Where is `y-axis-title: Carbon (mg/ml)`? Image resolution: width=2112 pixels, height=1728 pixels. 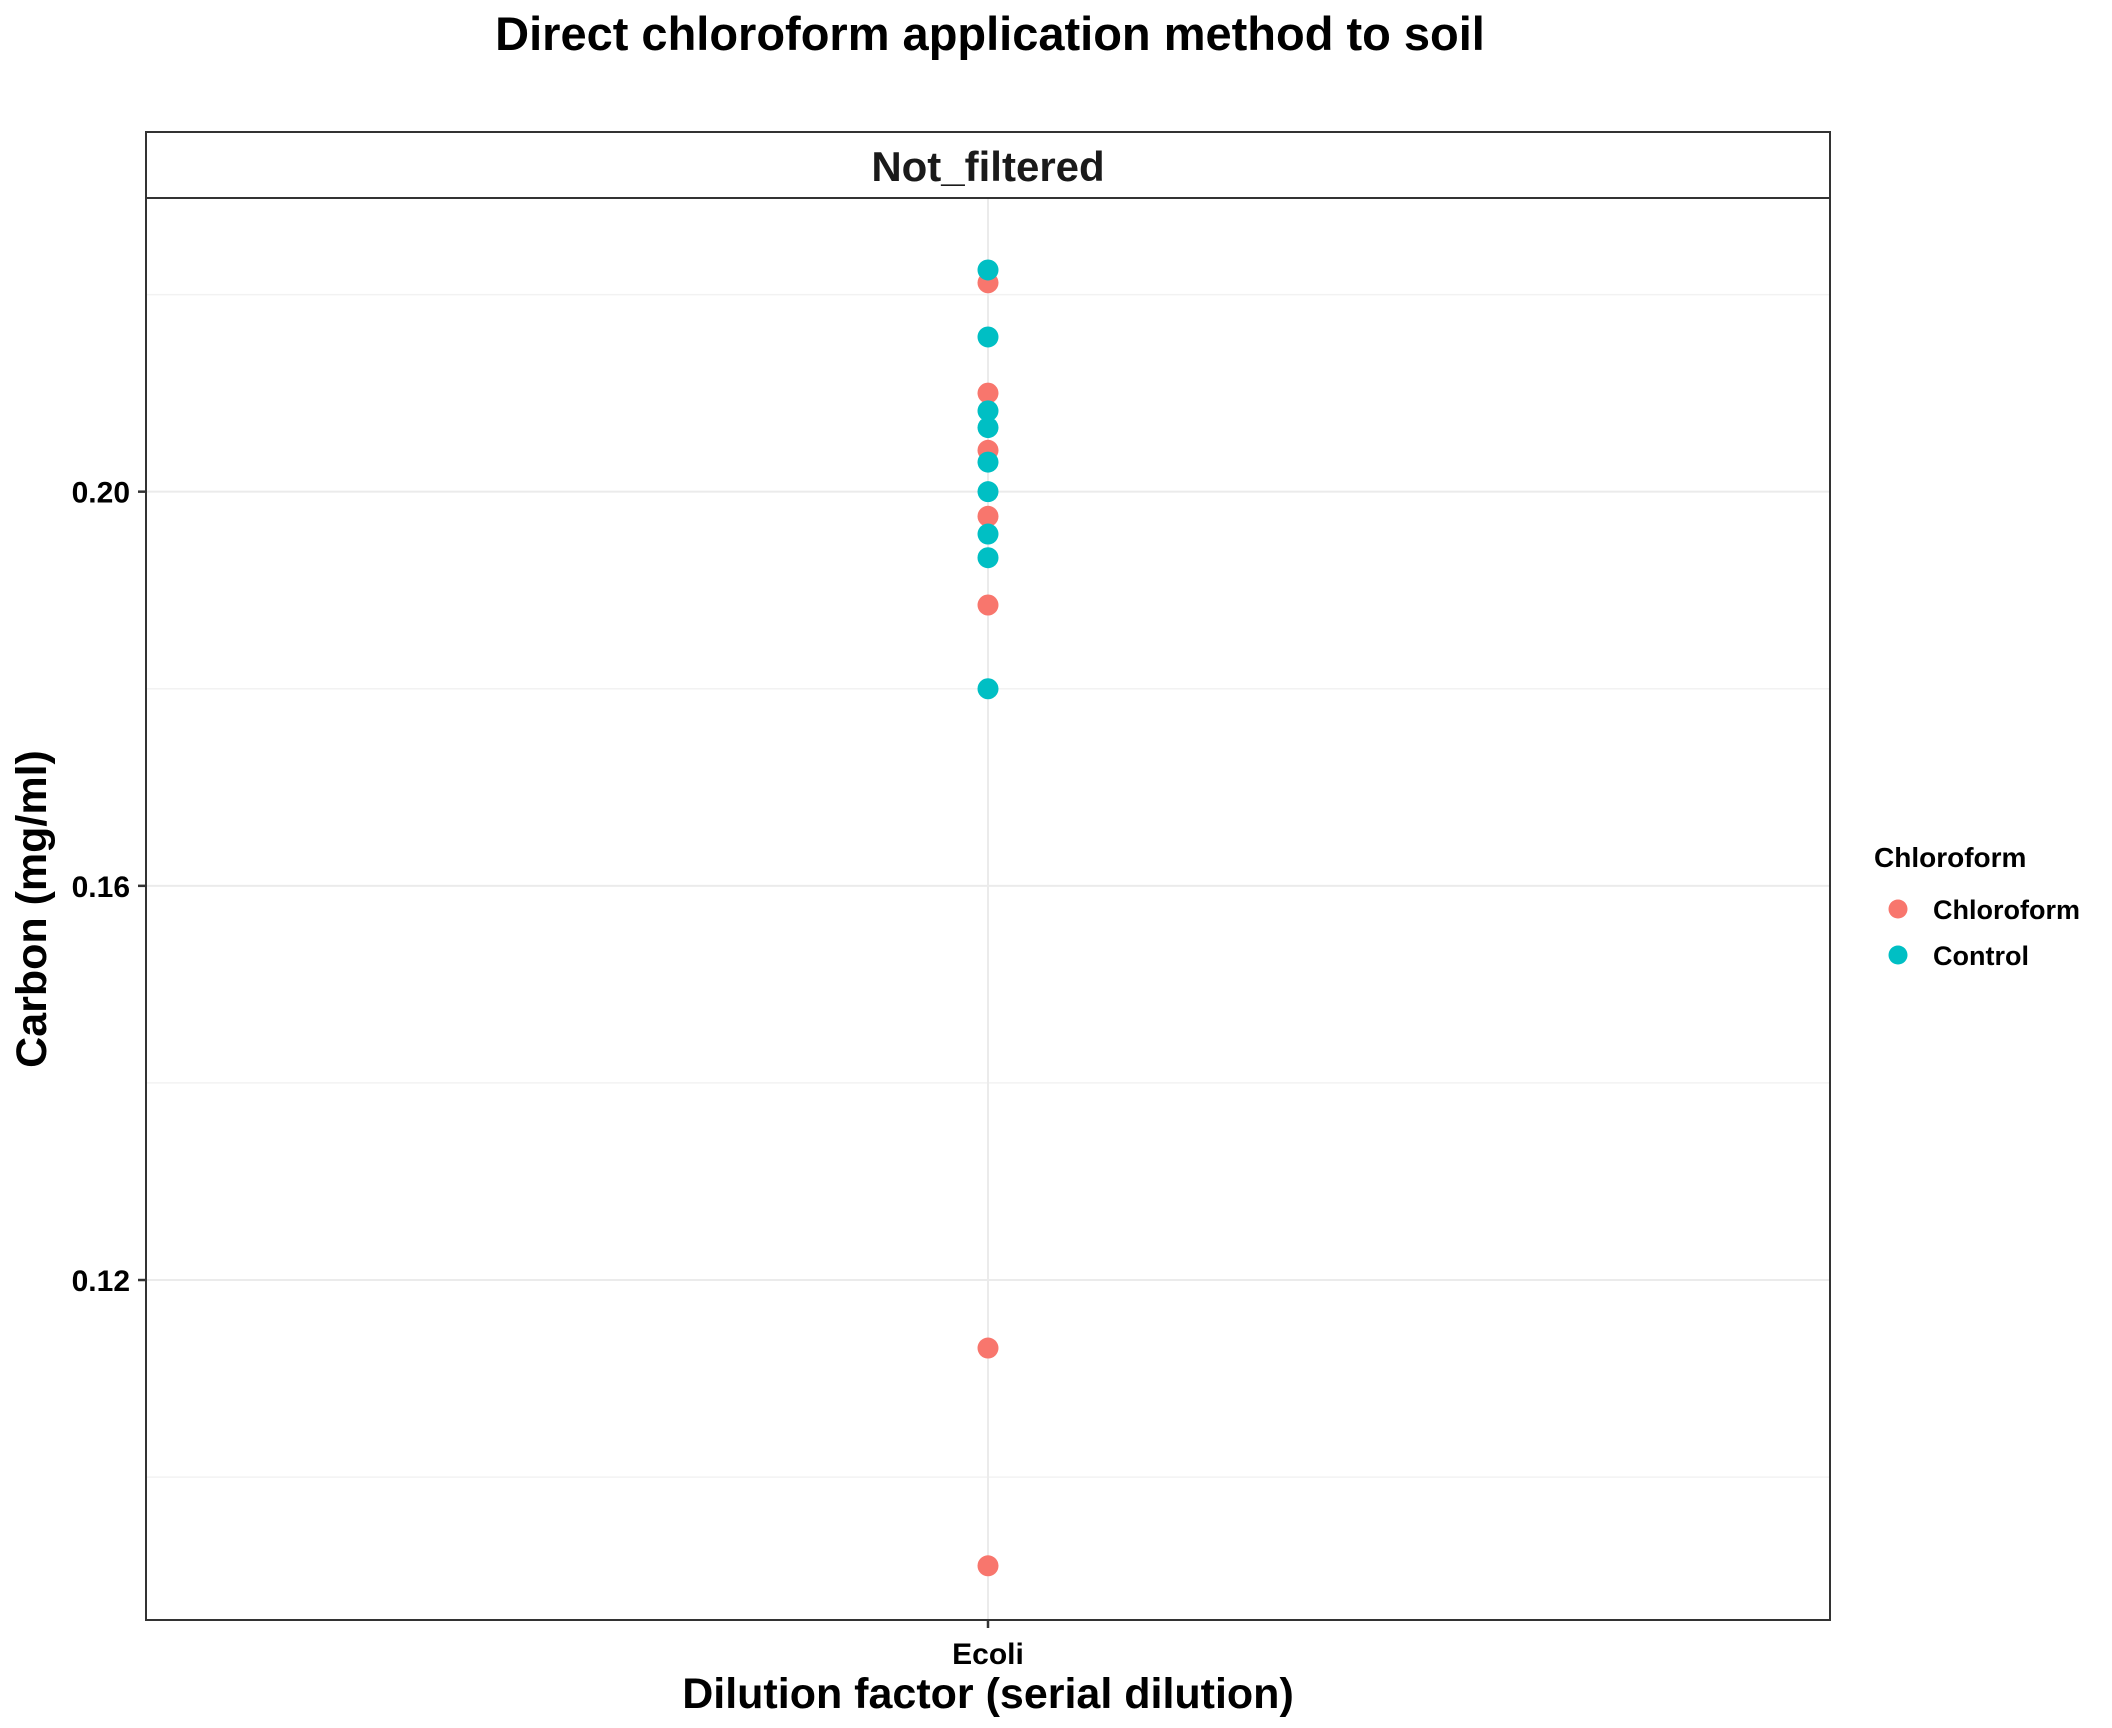
y-axis-title: Carbon (mg/ml) is located at coordinates (32, 909).